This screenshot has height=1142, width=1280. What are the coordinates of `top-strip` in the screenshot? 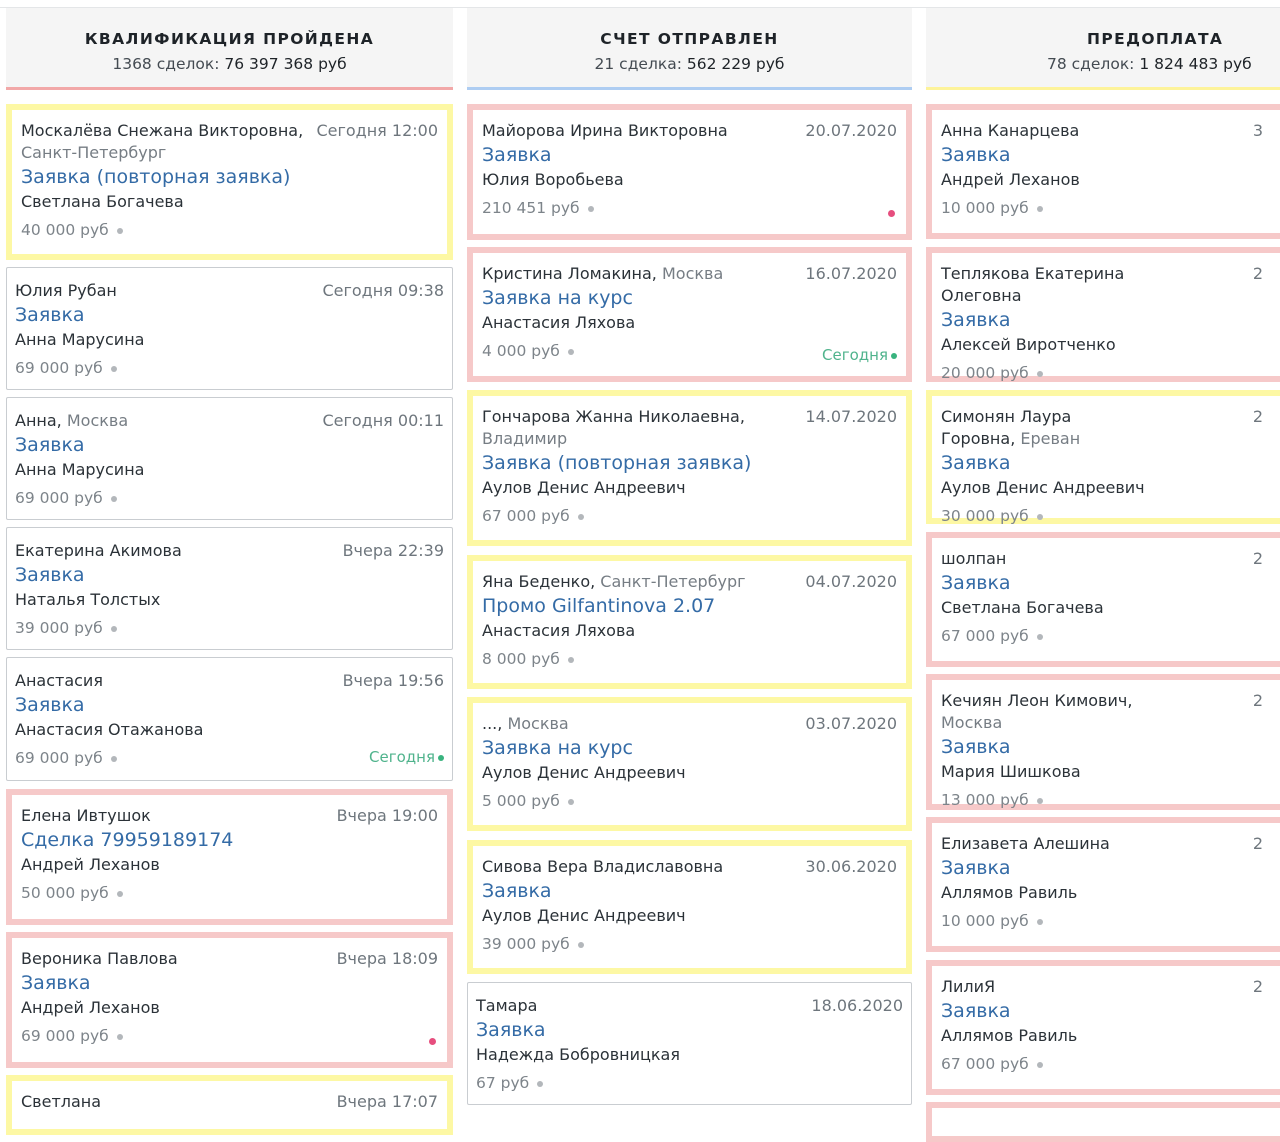 It's located at (640, 4).